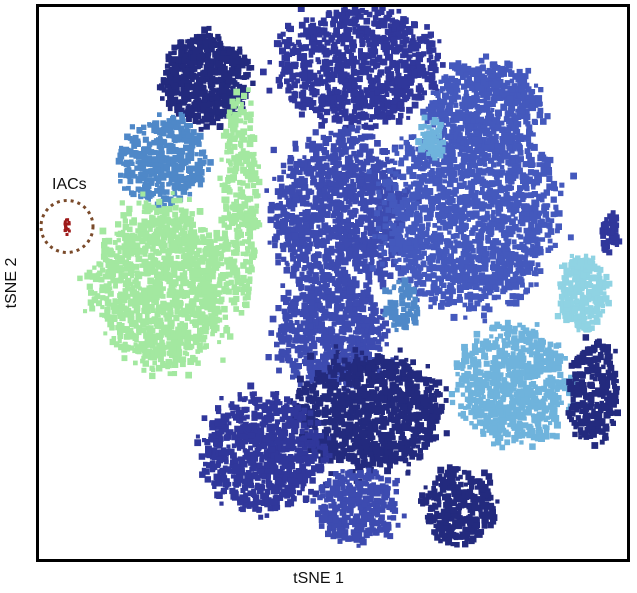 The height and width of the screenshot is (593, 637). What do you see at coordinates (164, 160) in the screenshot?
I see `cluster-left-steel` at bounding box center [164, 160].